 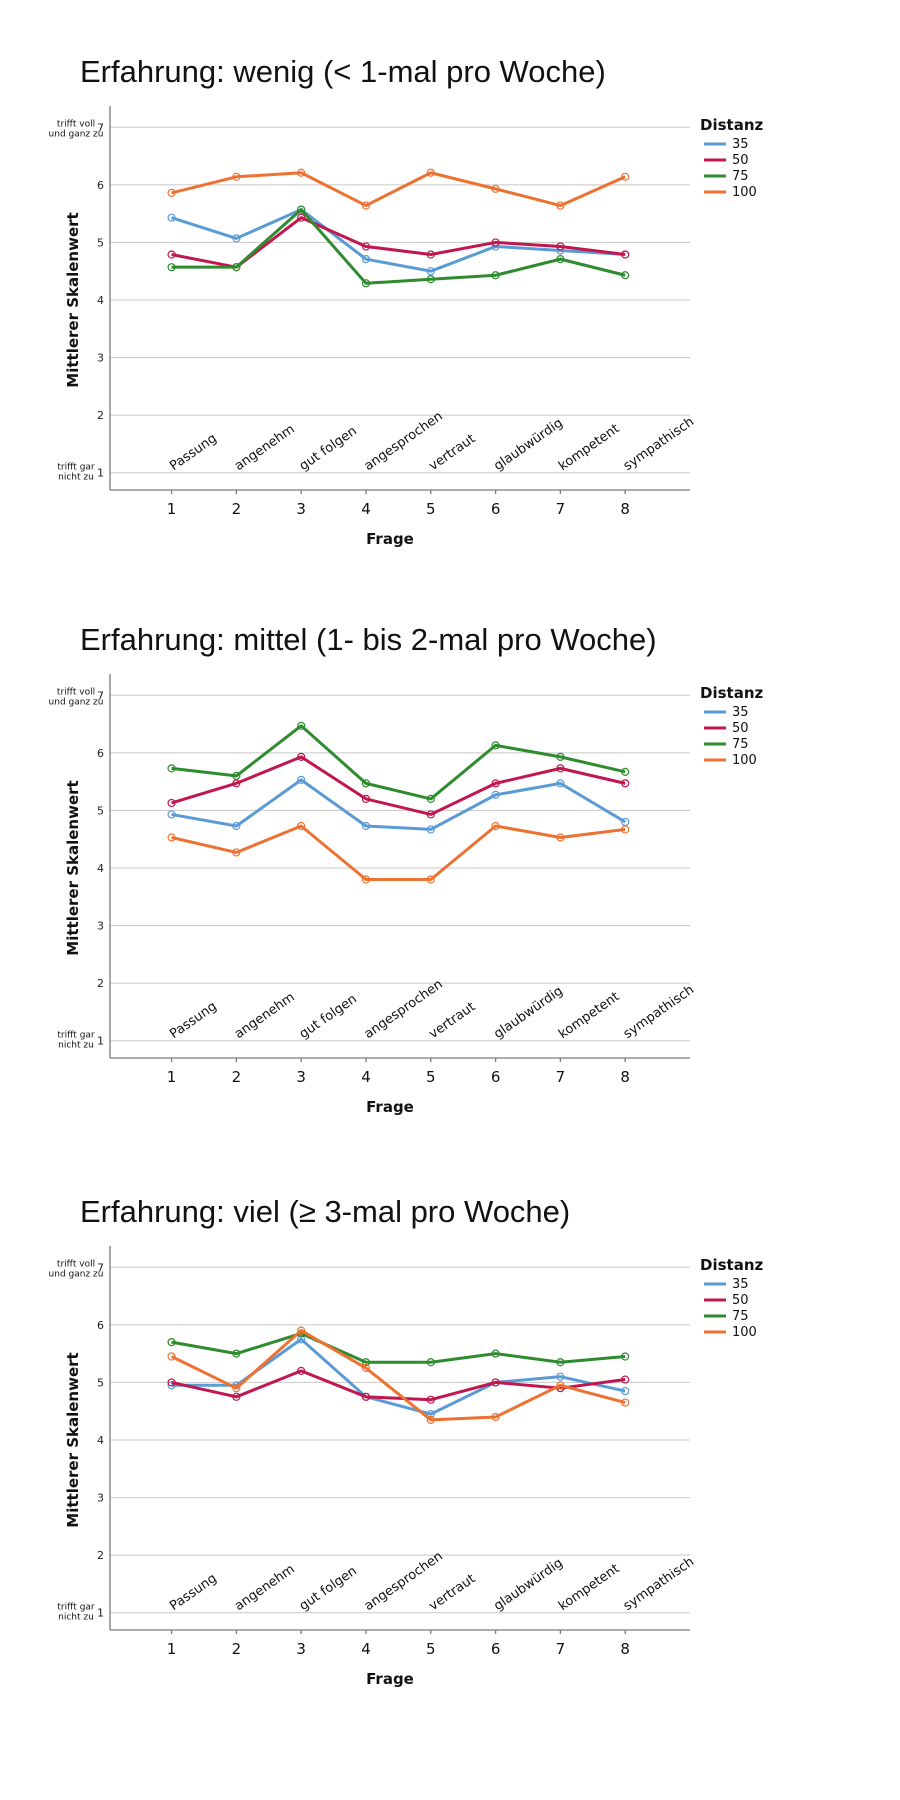 What do you see at coordinates (366, 509) in the screenshot?
I see `x-tick-label: 4` at bounding box center [366, 509].